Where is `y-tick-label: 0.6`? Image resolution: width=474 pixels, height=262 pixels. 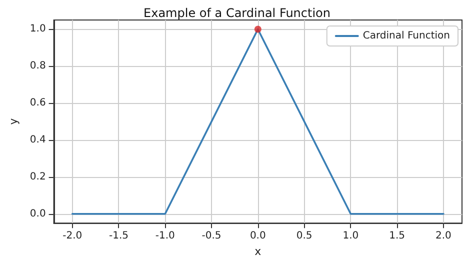 y-tick-label: 0.6 is located at coordinates (38, 103).